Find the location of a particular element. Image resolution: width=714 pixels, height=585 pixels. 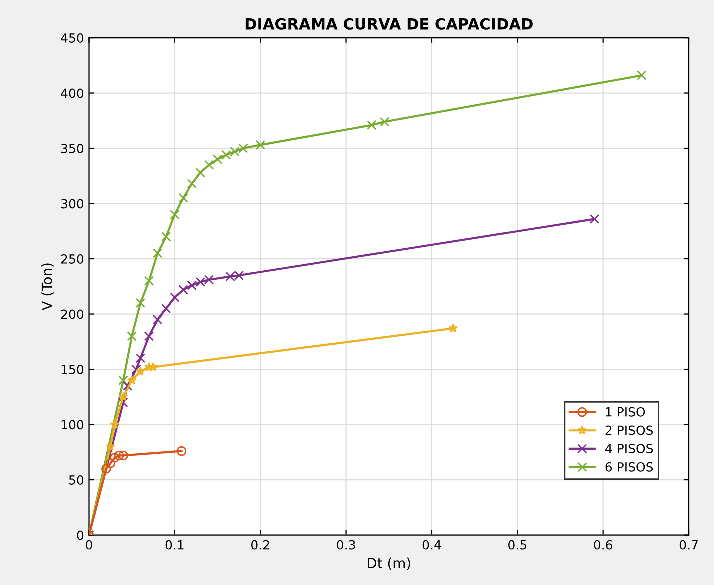

y-tick-label: 250 is located at coordinates (72, 259).